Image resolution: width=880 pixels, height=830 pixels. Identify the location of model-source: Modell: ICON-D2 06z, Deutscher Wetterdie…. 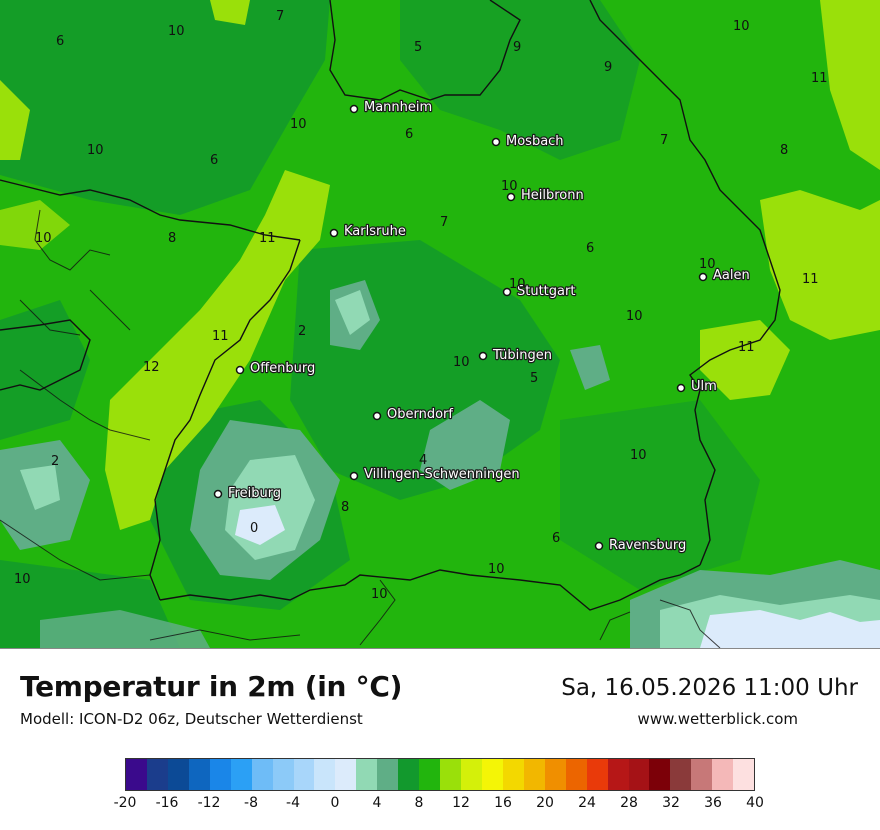
(191, 719).